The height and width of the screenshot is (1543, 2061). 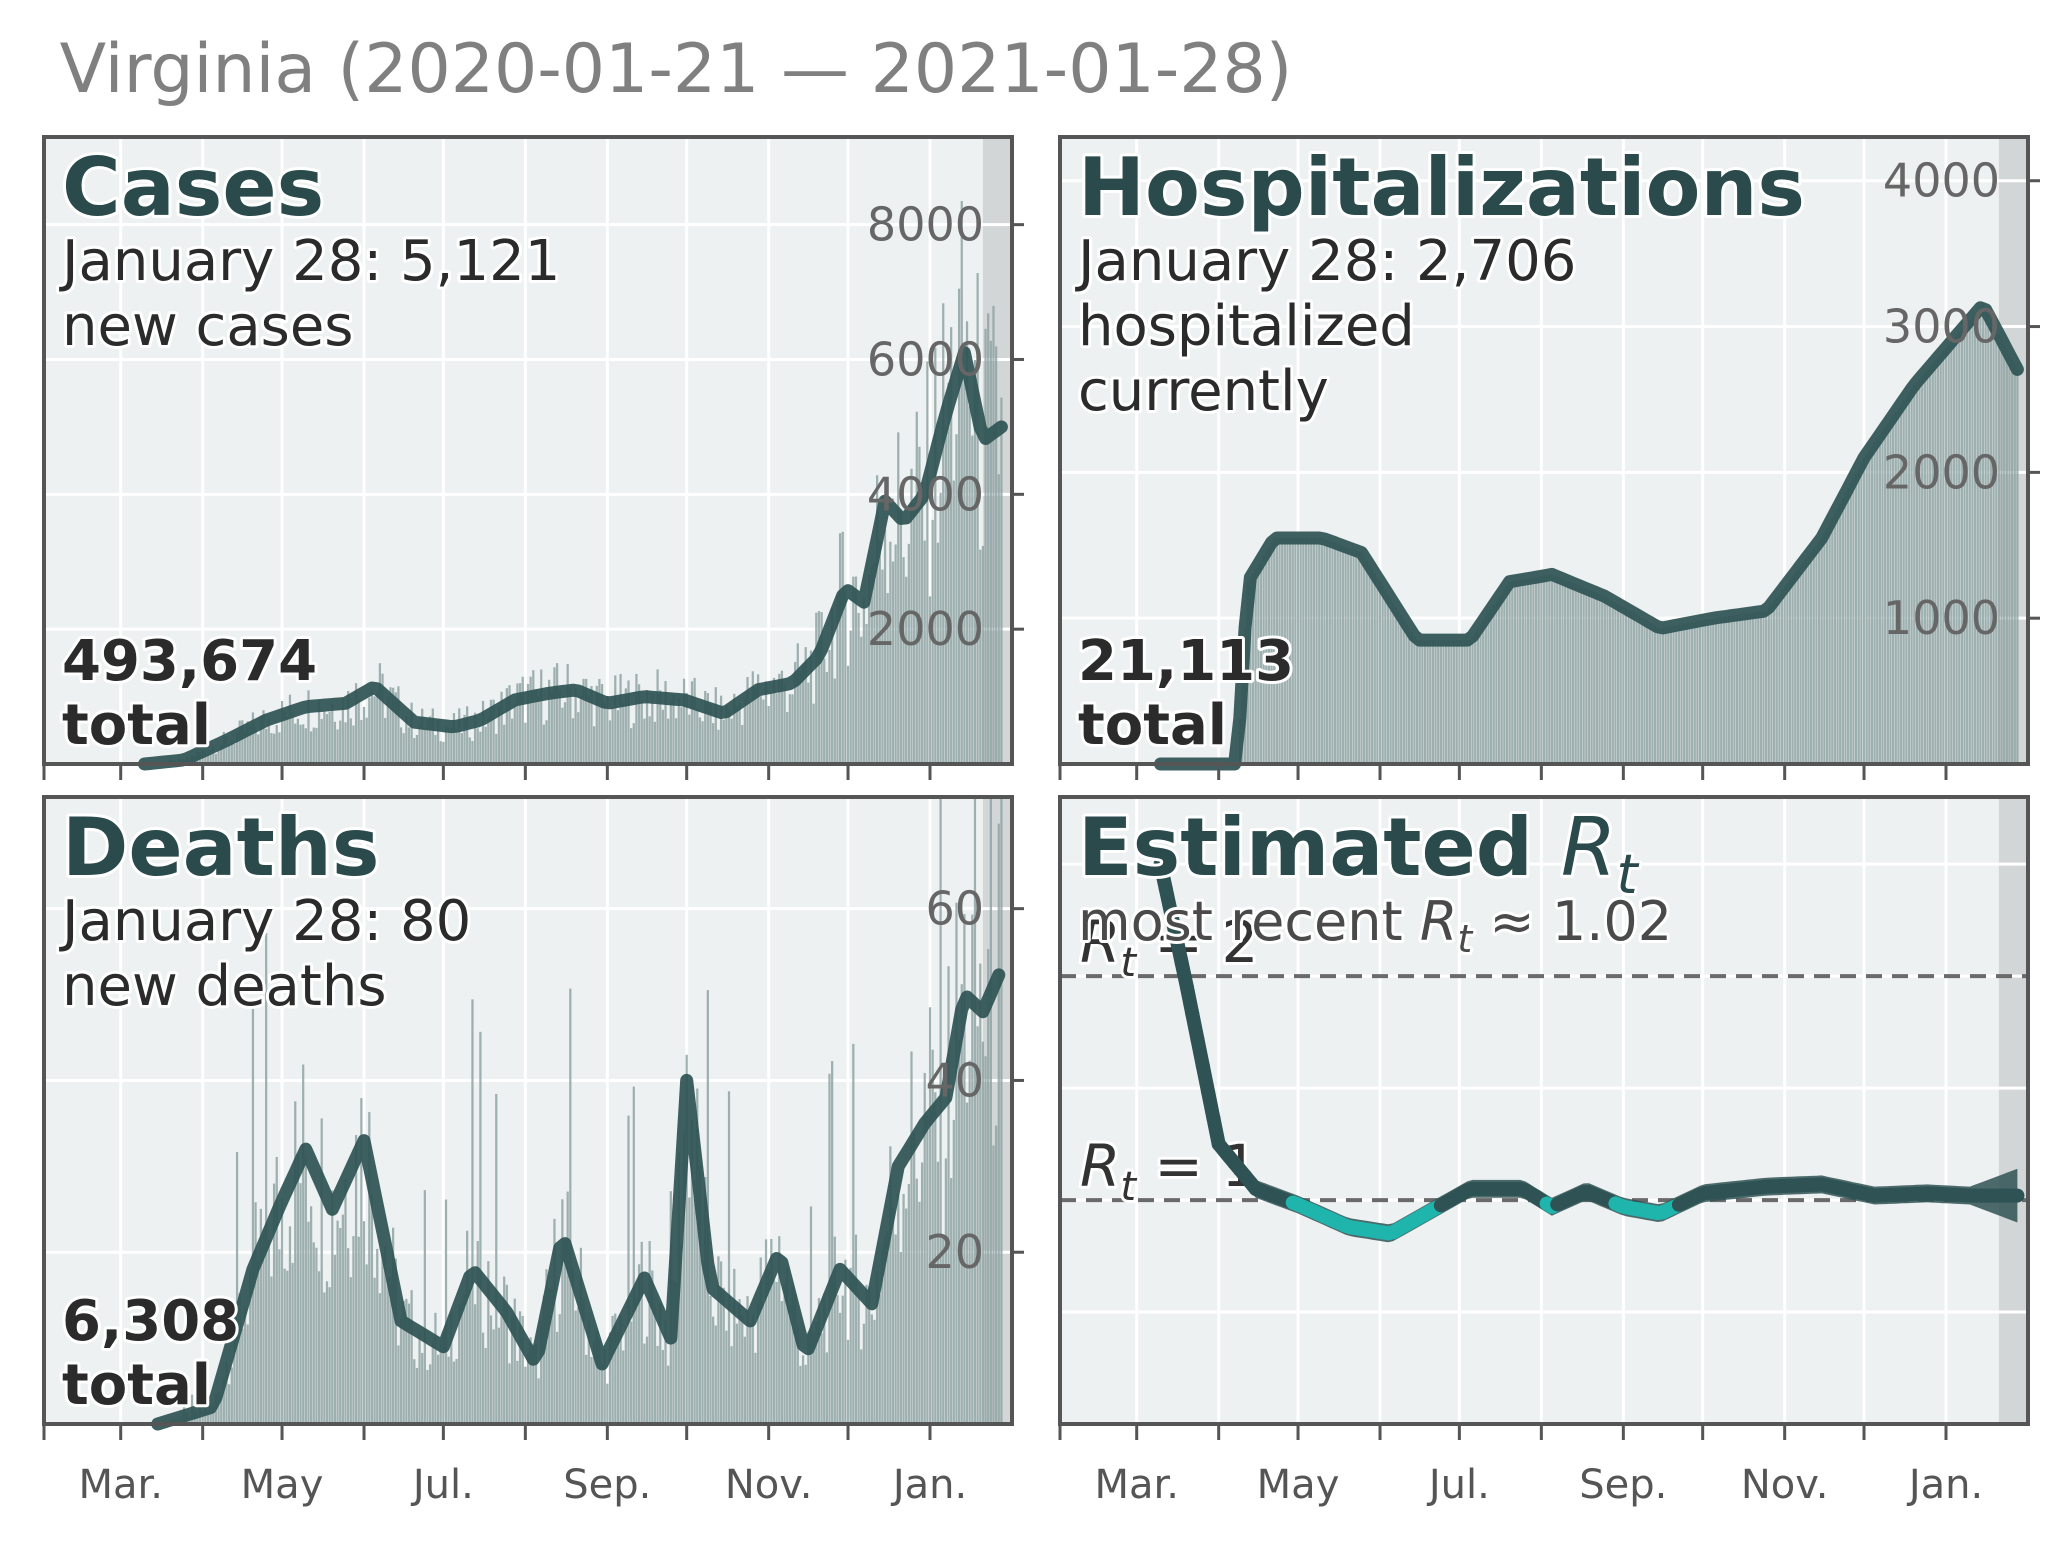 I want to click on deaths-xtick-label: Sep., so click(x=607, y=1485).